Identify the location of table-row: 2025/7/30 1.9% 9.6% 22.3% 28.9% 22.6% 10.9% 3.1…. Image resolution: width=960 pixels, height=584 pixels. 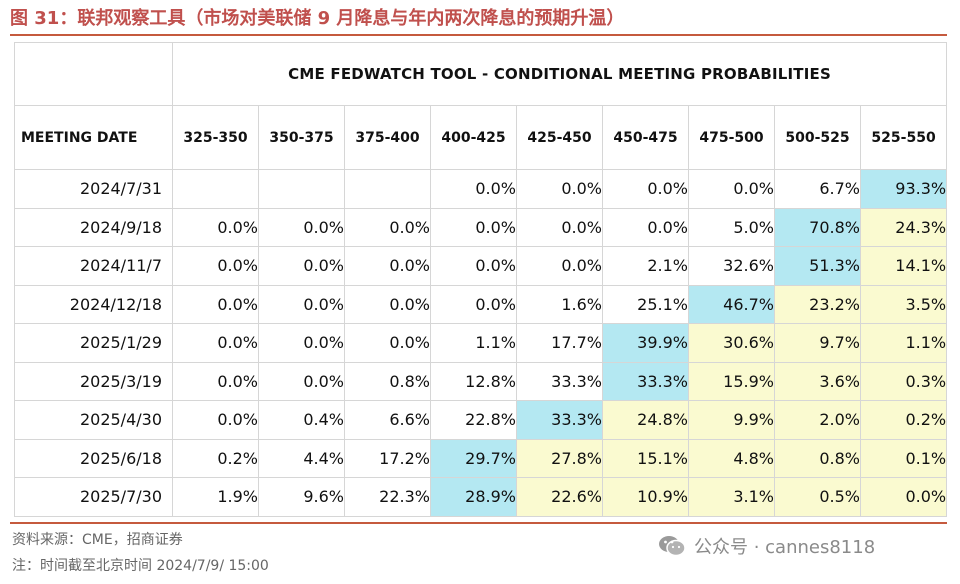
(481, 497).